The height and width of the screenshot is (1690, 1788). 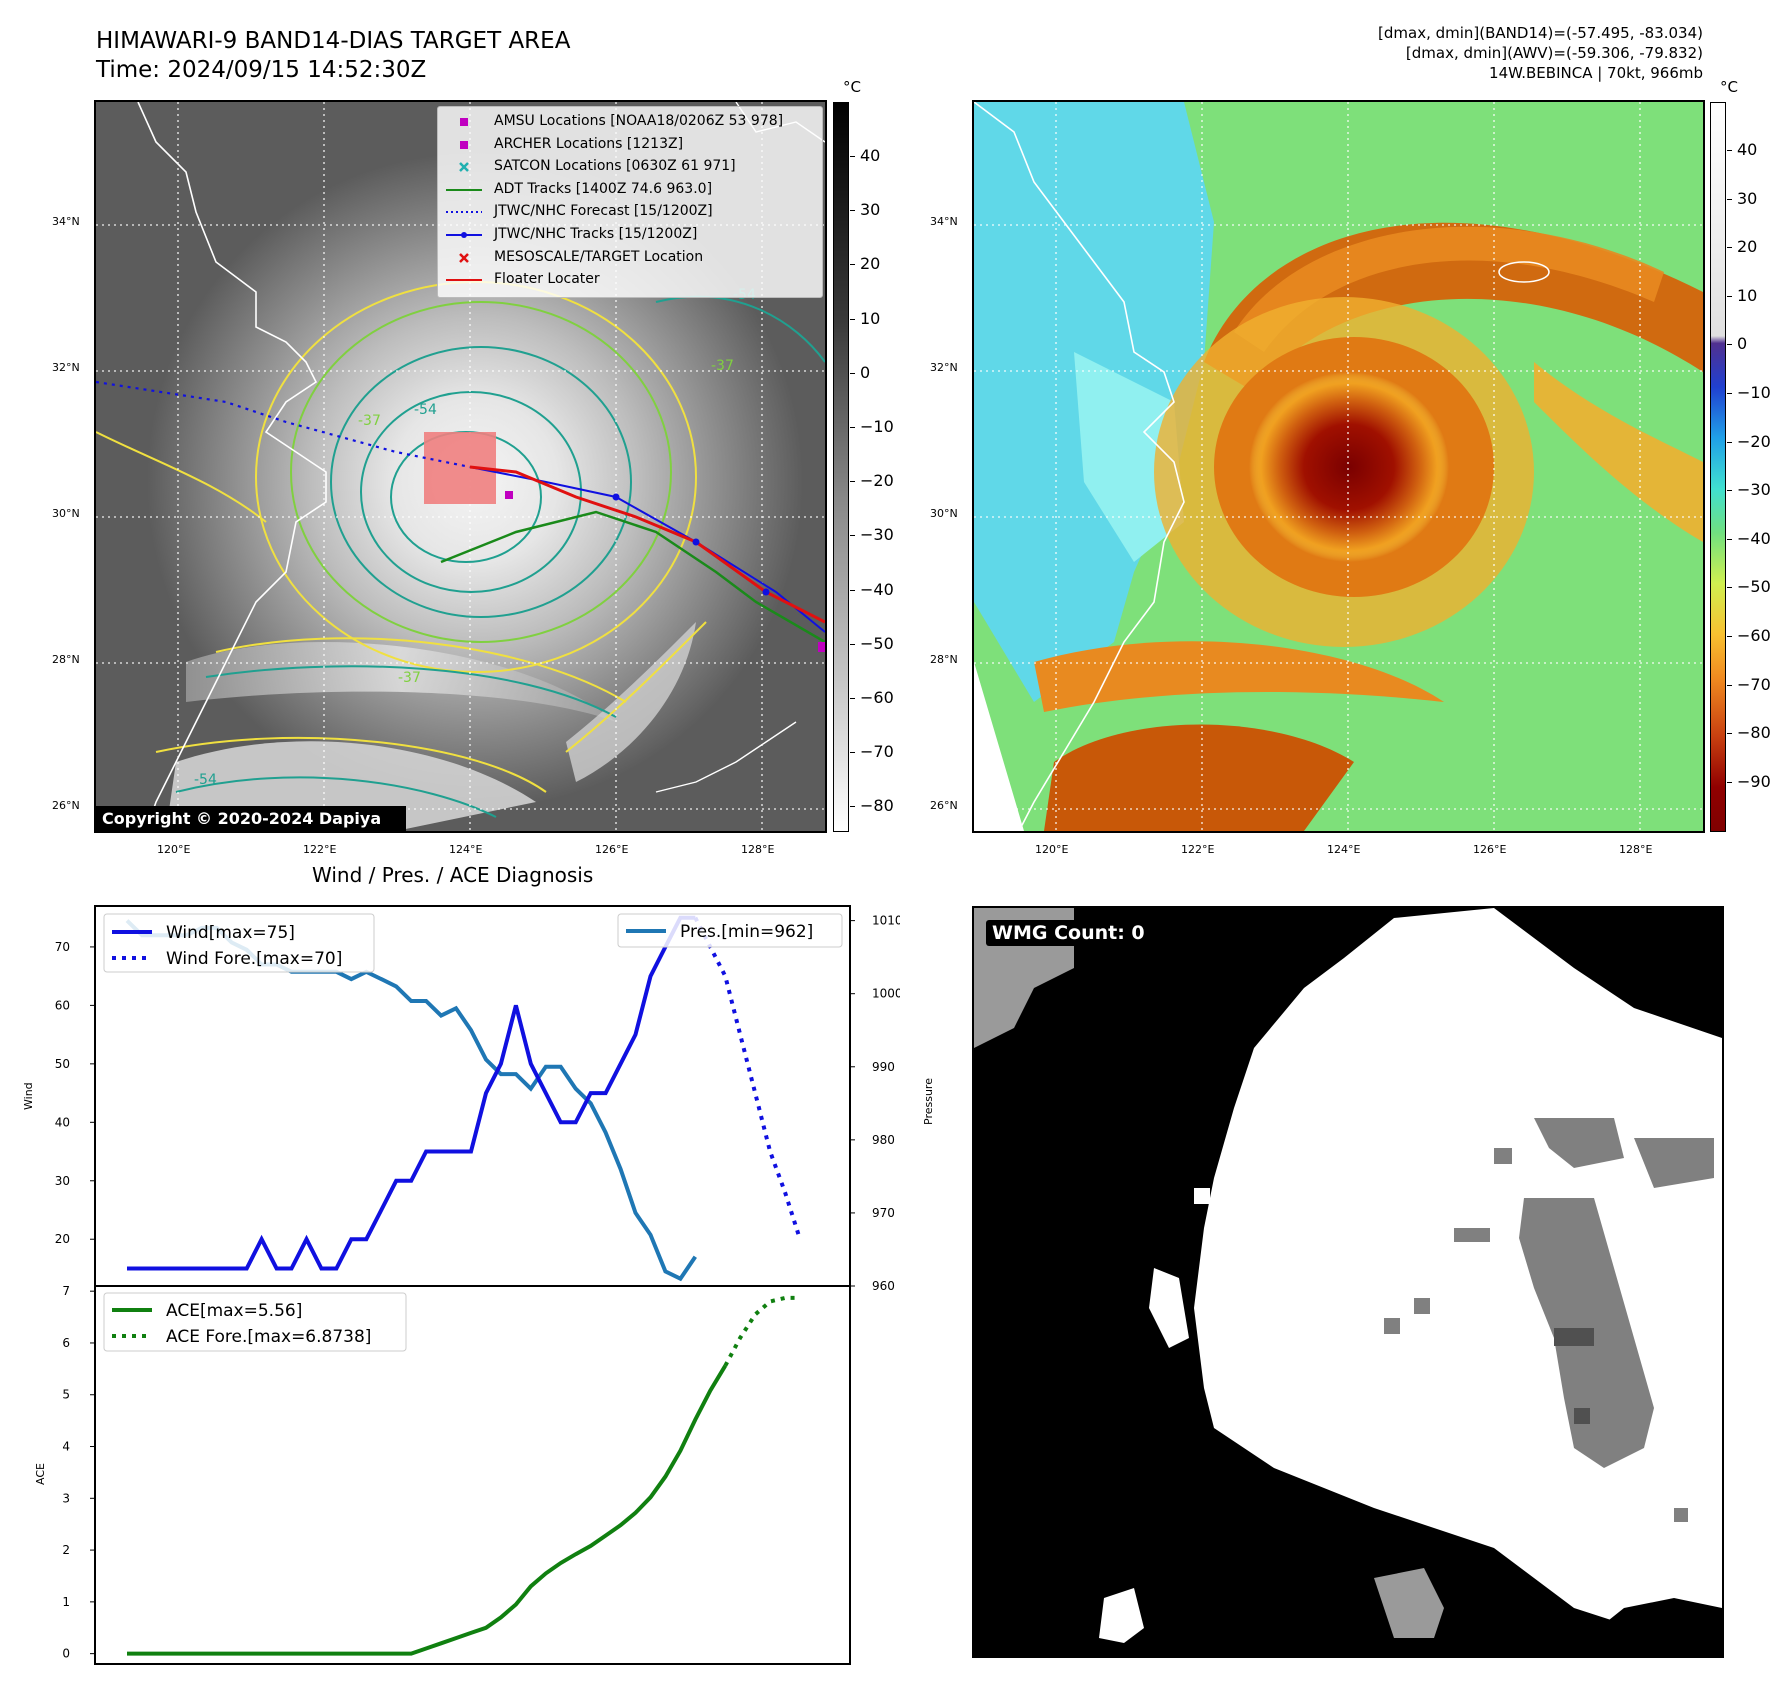 I want to click on awv-lat-tick: 28°N, so click(x=944, y=659).